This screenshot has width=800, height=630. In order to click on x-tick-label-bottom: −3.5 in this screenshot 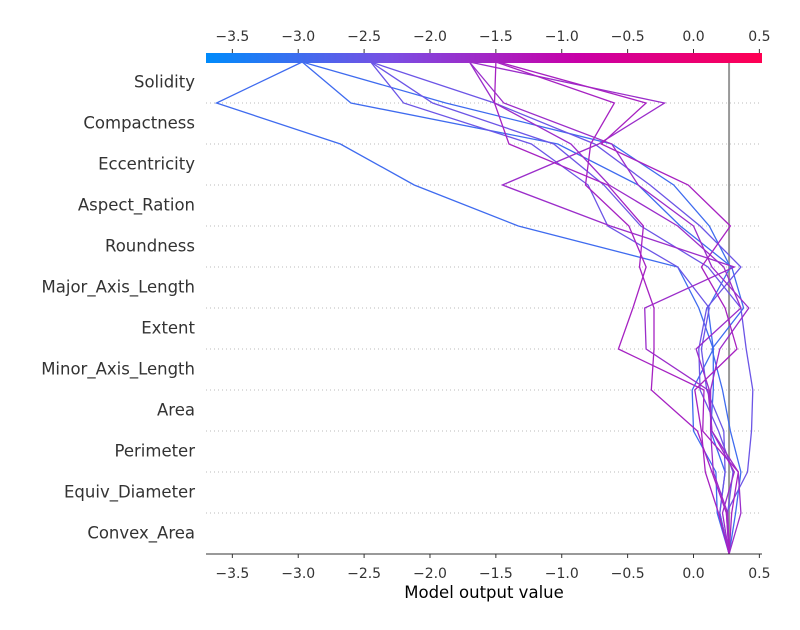, I will do `click(232, 574)`.